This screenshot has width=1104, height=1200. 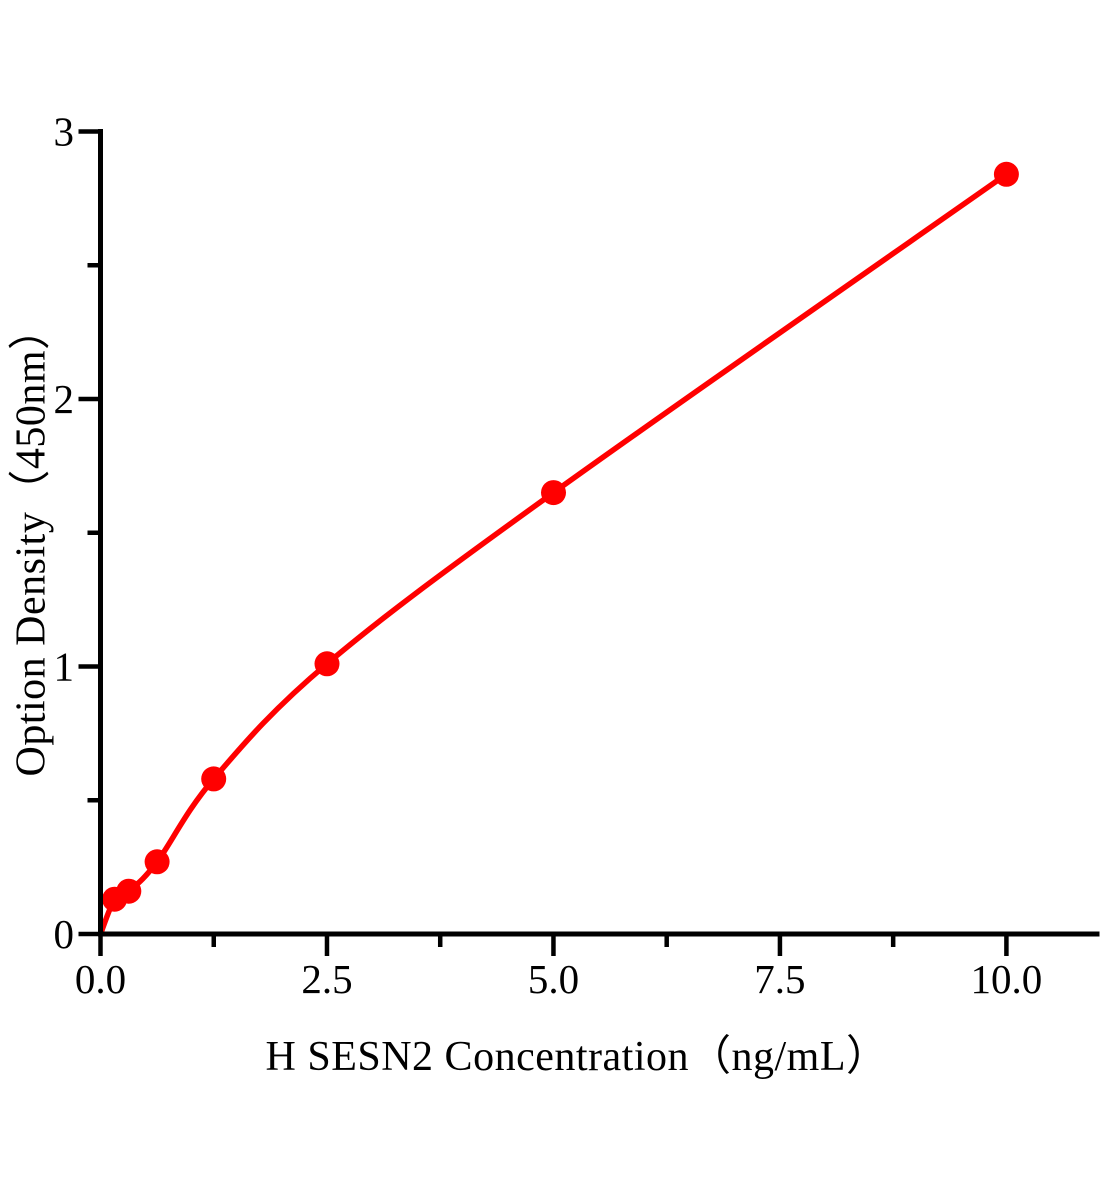 What do you see at coordinates (577, 1057) in the screenshot?
I see `x-axis-title: H SESN2 Concentration（ng/mL）` at bounding box center [577, 1057].